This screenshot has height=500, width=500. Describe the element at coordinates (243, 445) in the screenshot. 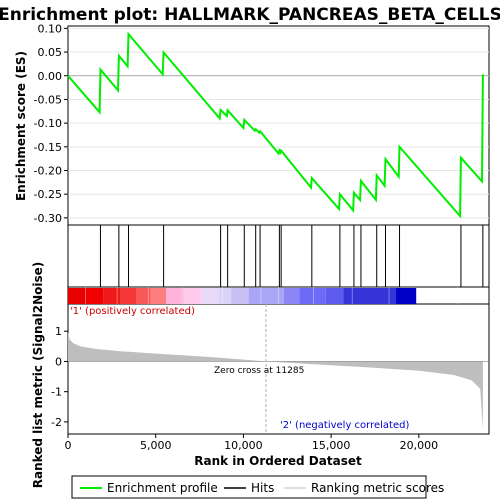

I see `x-tick-label: 10,000` at that location.